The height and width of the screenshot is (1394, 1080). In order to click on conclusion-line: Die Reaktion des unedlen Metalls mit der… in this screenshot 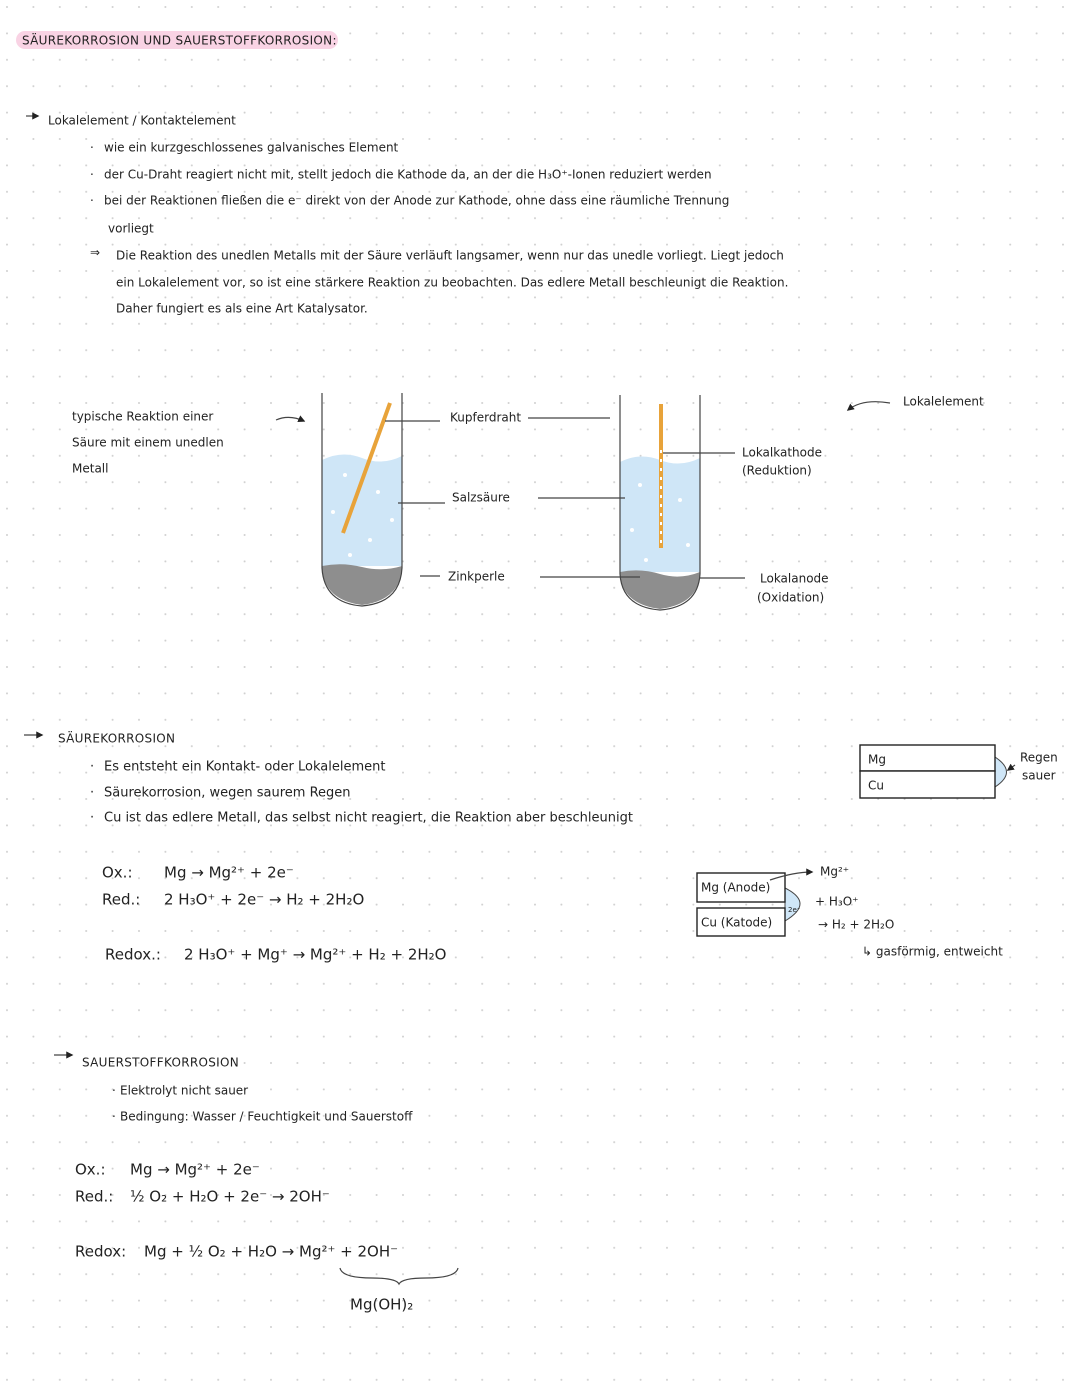, I will do `click(450, 256)`.